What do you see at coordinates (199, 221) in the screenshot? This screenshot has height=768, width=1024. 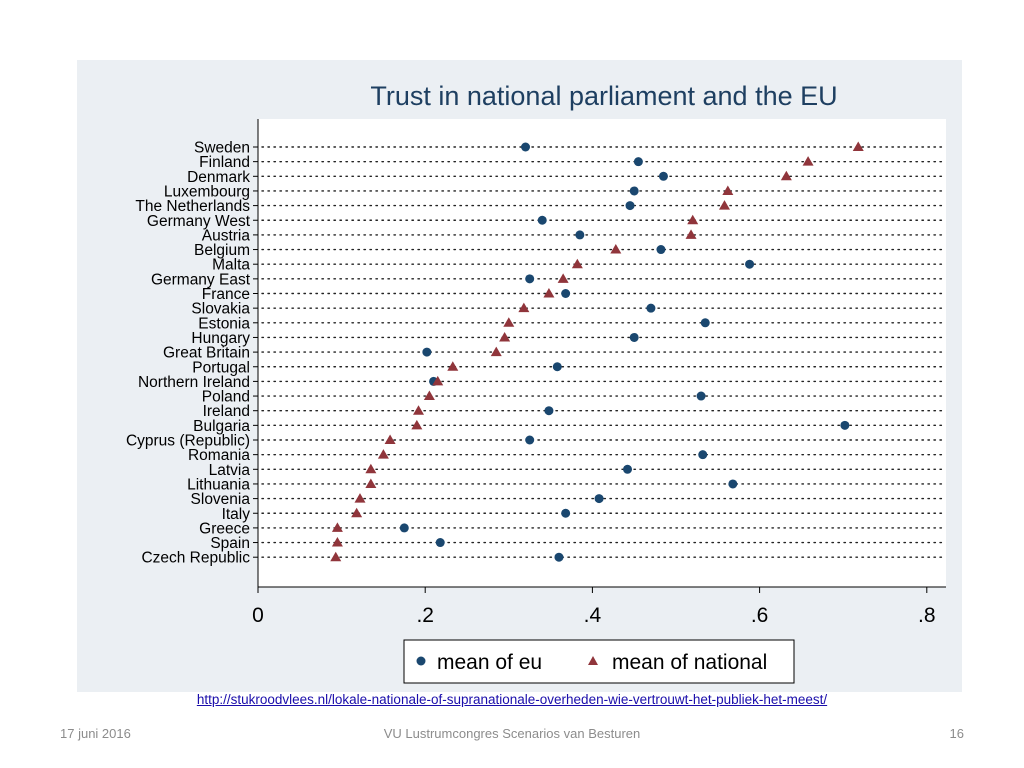 I see `country-label: Germany West` at bounding box center [199, 221].